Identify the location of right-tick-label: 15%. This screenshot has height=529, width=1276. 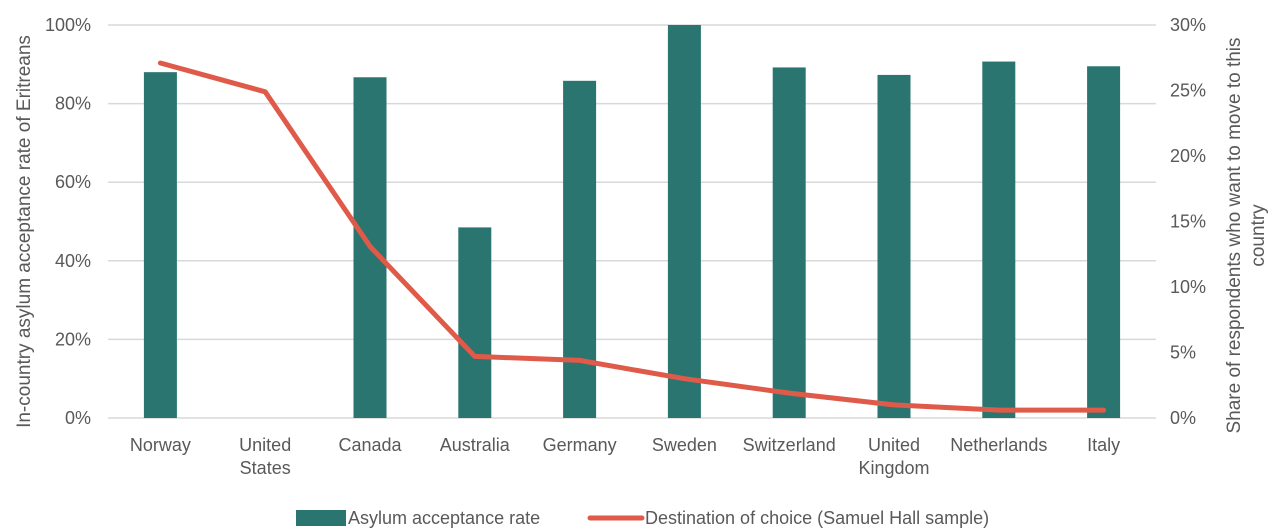
(1188, 222).